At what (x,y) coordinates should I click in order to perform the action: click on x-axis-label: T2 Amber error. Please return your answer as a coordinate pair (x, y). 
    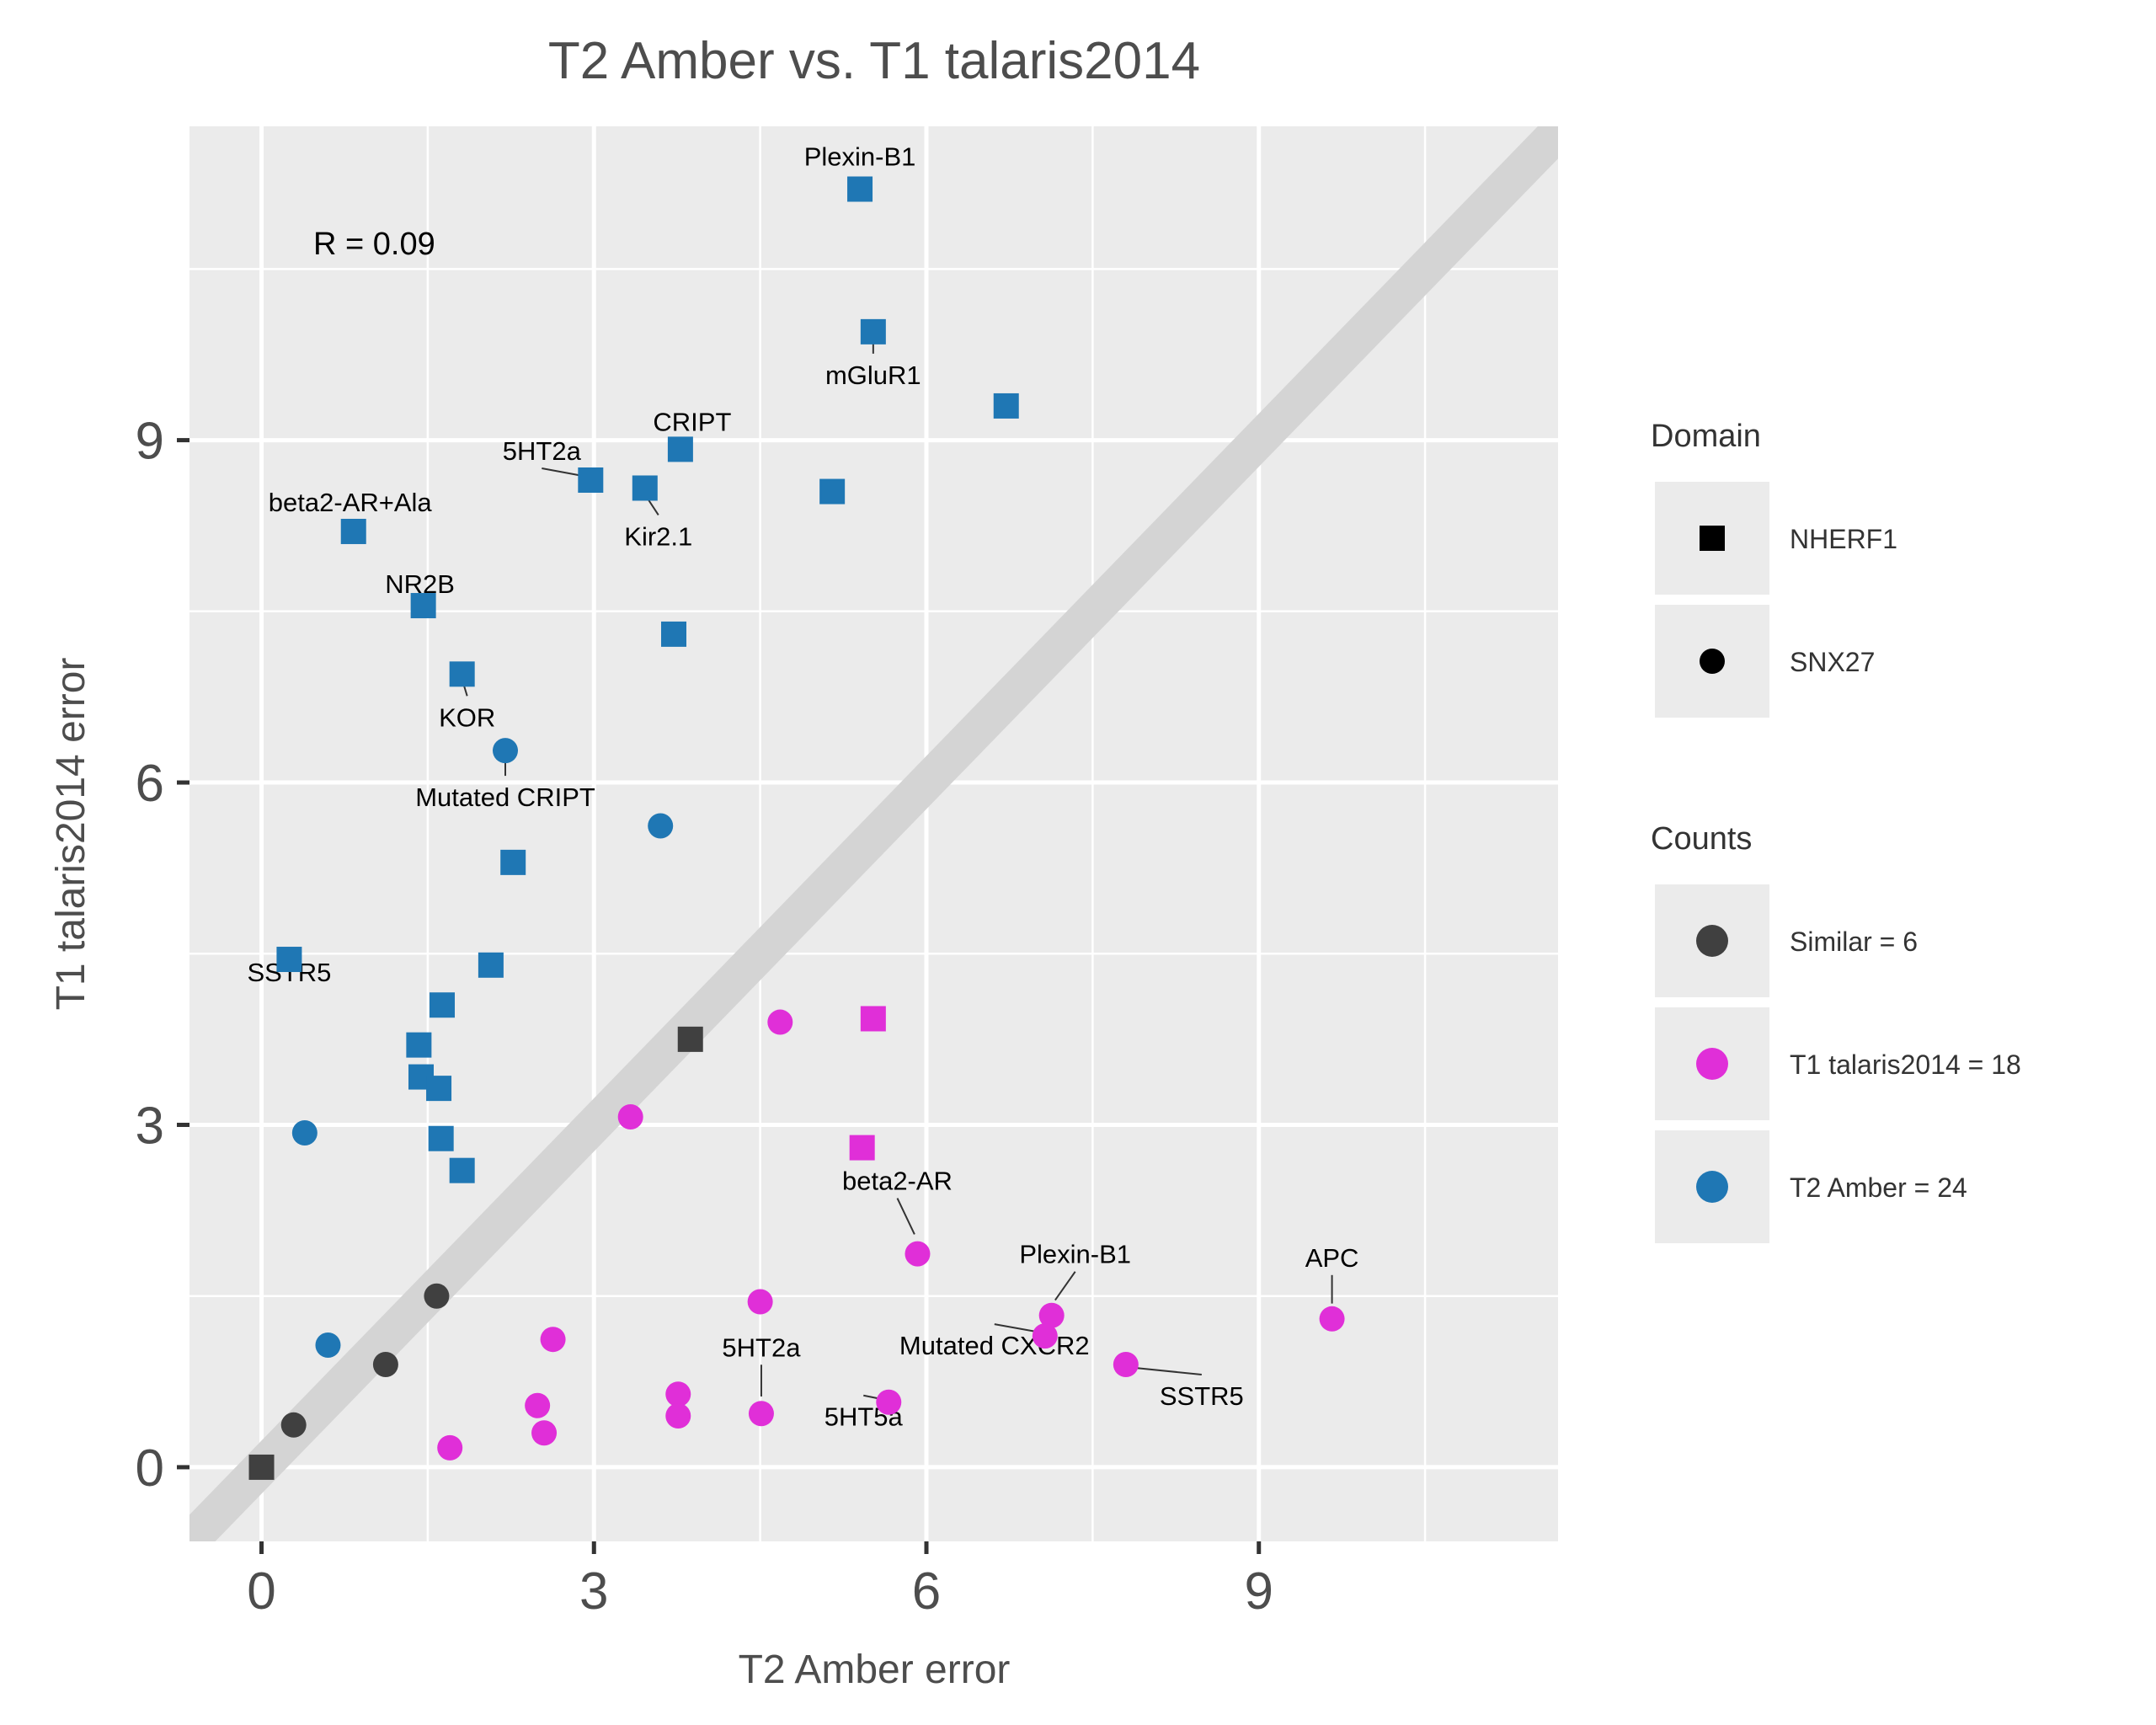
    Looking at the image, I should click on (875, 1670).